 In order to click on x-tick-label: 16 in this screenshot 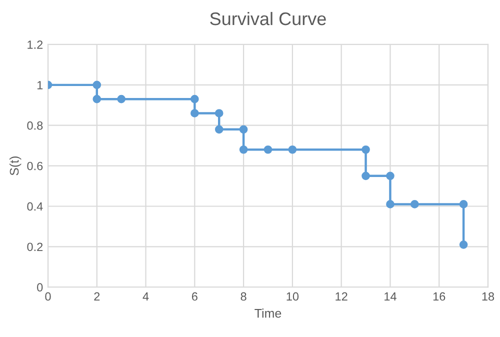, I will do `click(439, 296)`.